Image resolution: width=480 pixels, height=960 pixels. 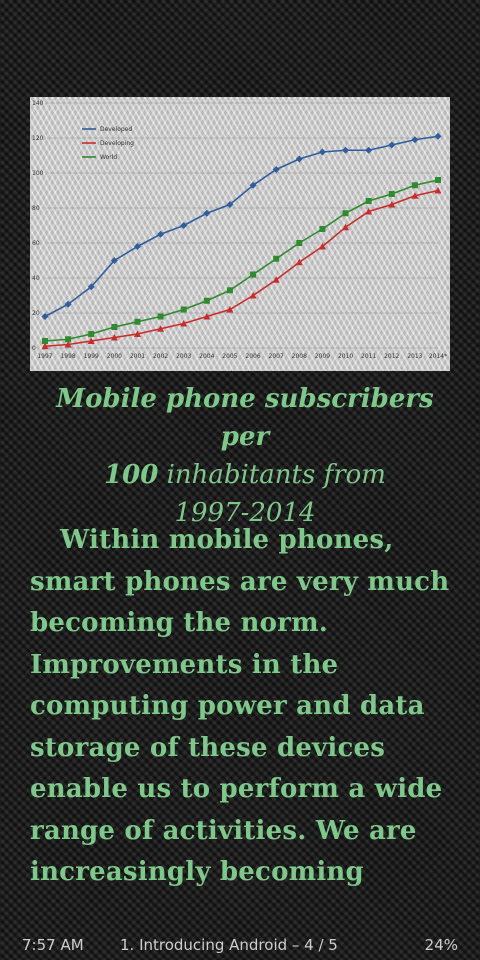 What do you see at coordinates (414, 356) in the screenshot?
I see `x-tick-label: 2013` at bounding box center [414, 356].